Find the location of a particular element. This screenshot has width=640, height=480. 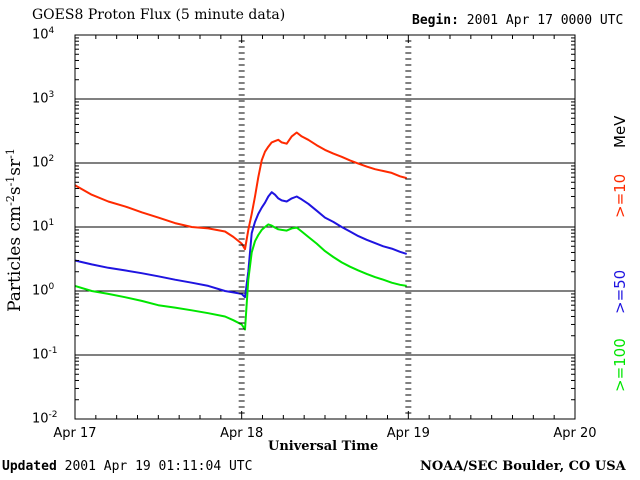

x-tick-label: Apr 17 is located at coordinates (75, 433).